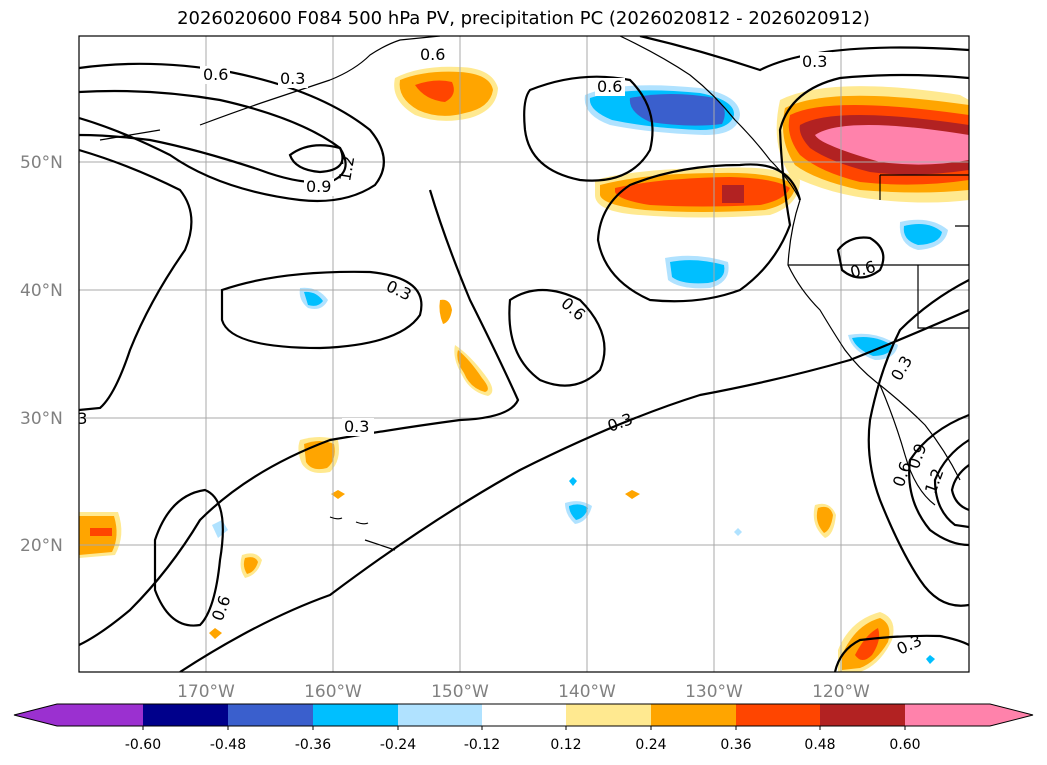 This screenshot has height=765, width=1047. Describe the element at coordinates (333, 692) in the screenshot. I see `lon-label-160w: 160°W` at that location.